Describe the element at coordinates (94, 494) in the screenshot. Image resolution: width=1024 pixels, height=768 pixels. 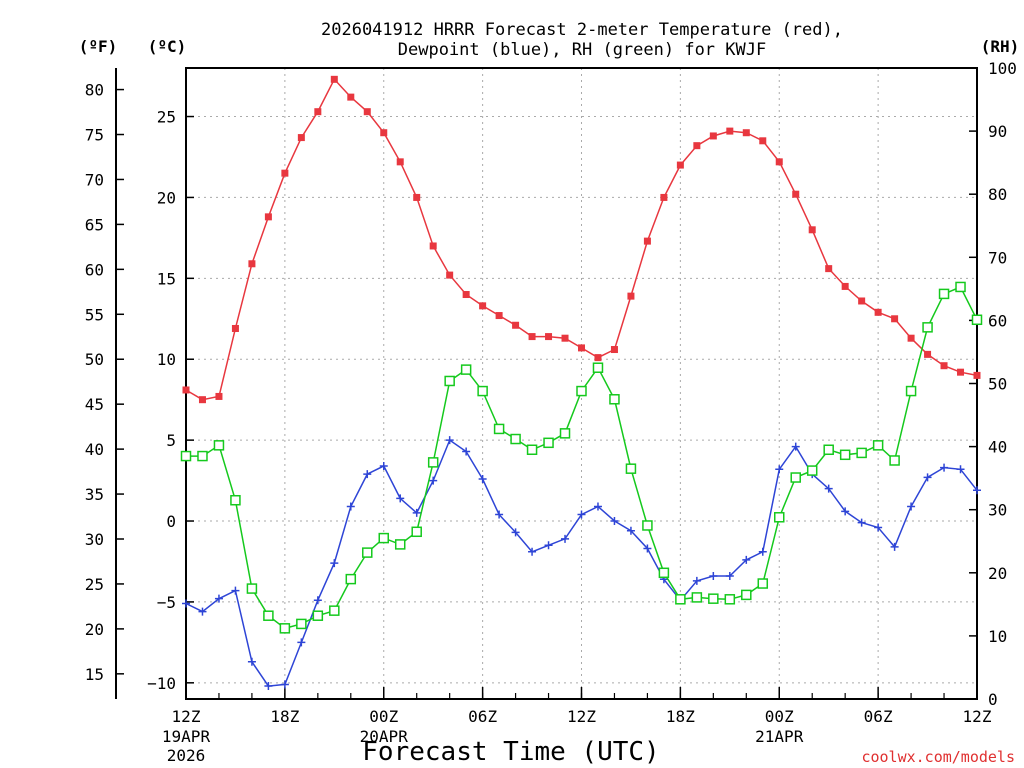
I see `fahrenheit-tick-label: 35` at that location.